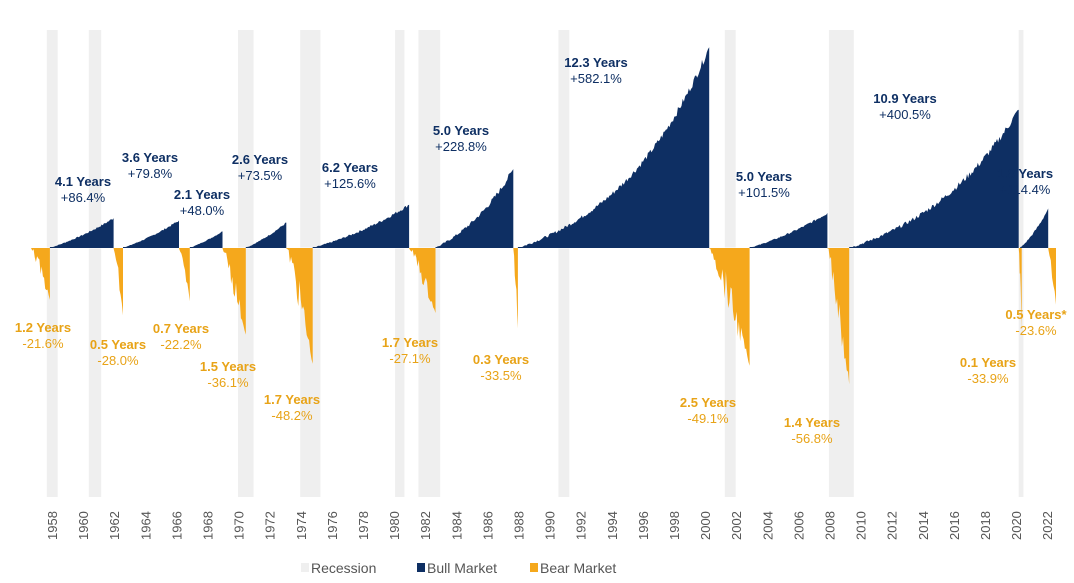  I want to click on x-tick-label-2020: 2020, so click(1016, 525).